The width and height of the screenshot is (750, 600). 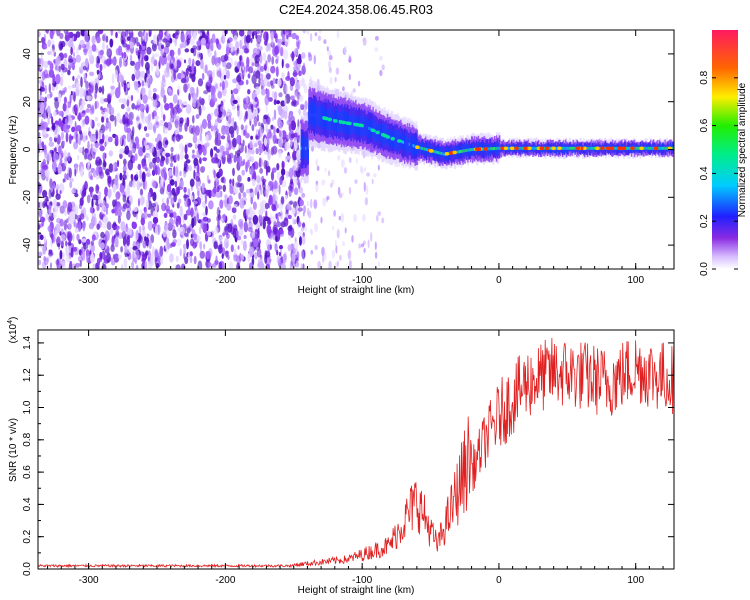 I want to click on snr-xtick-label: 100, so click(x=635, y=580).